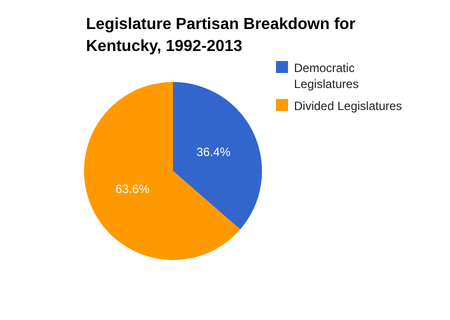  What do you see at coordinates (327, 76) in the screenshot?
I see `legend-label: Democratic Legislatures` at bounding box center [327, 76].